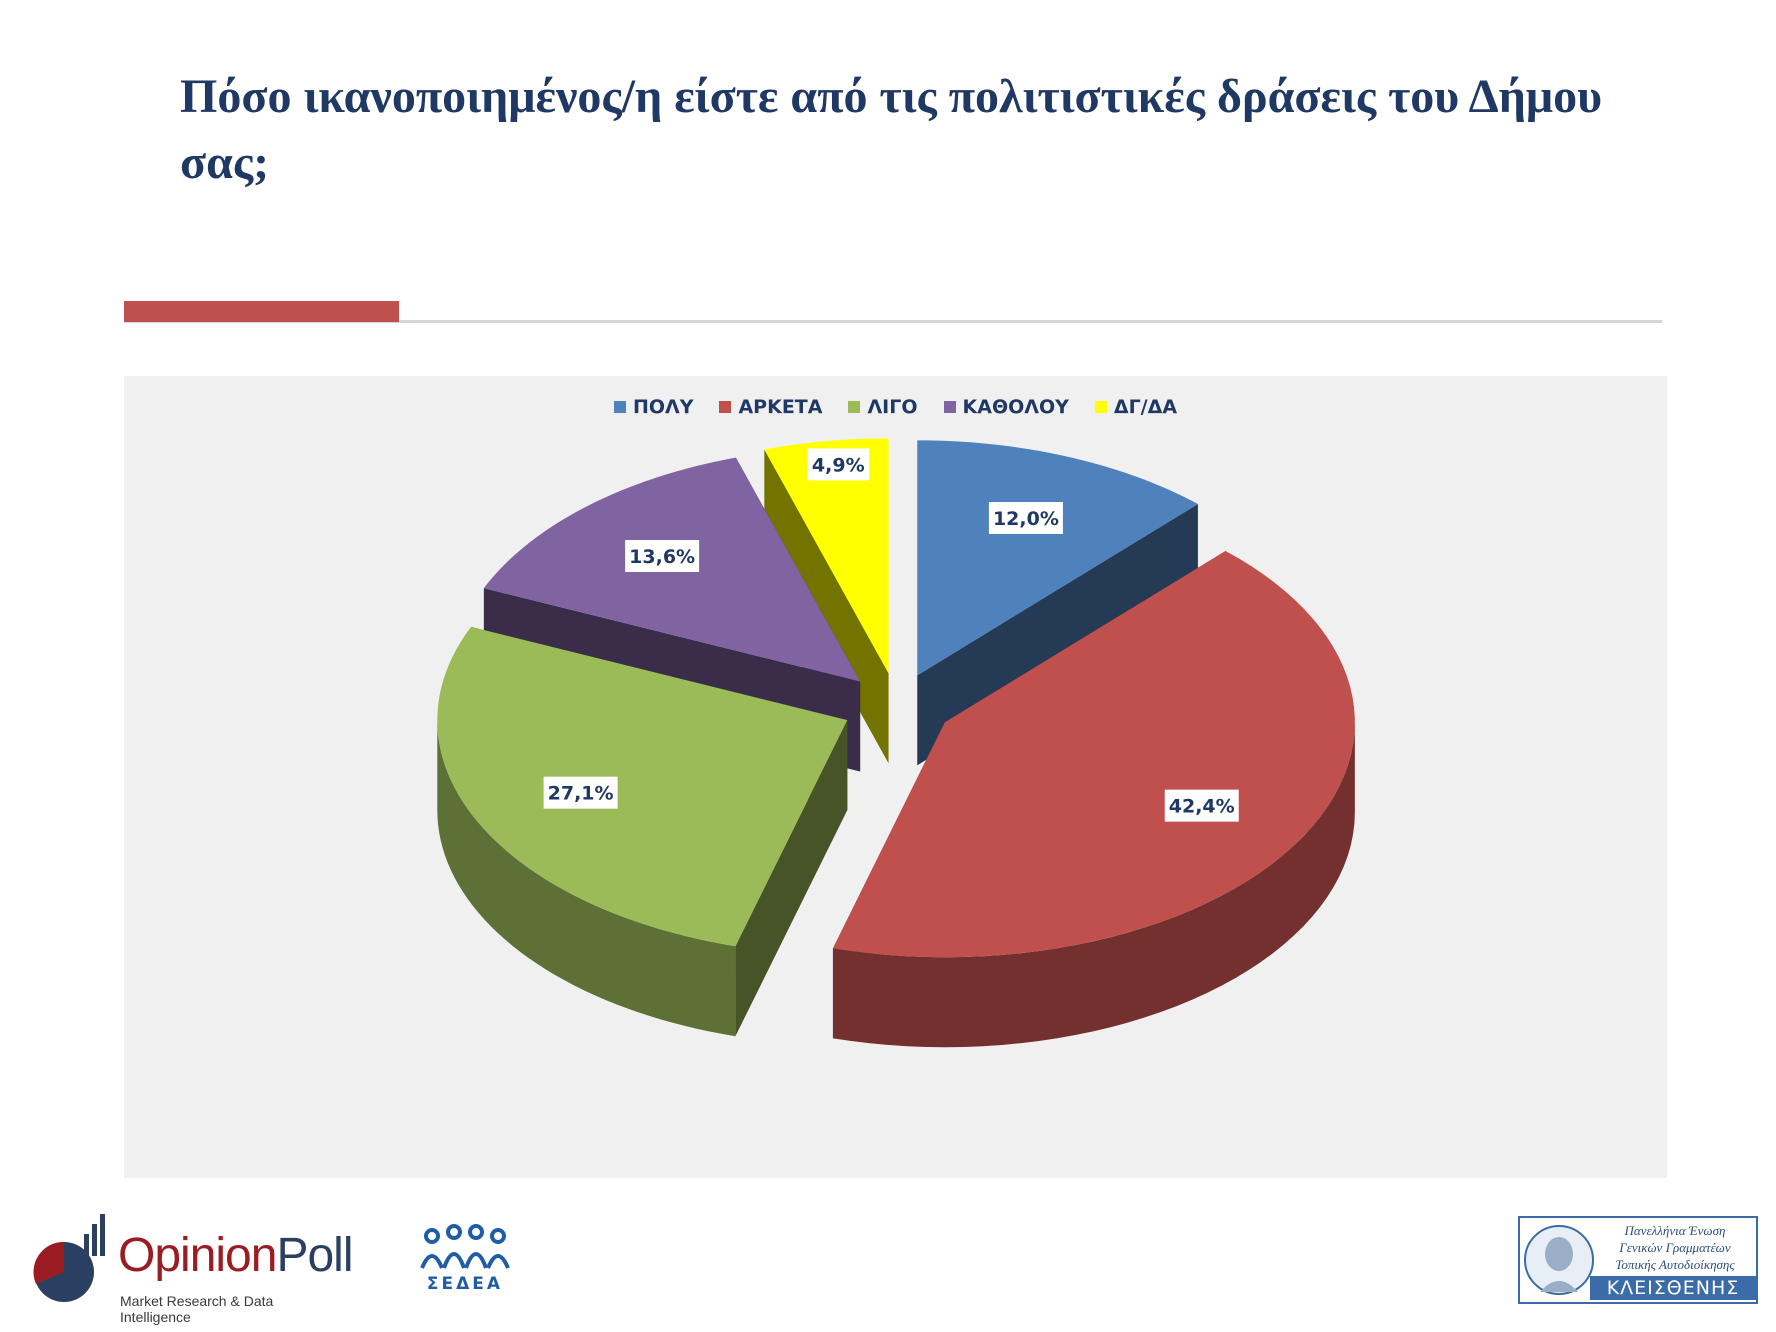  Describe the element at coordinates (663, 407) in the screenshot. I see `legend-label: ΠΟΛΥ` at that location.